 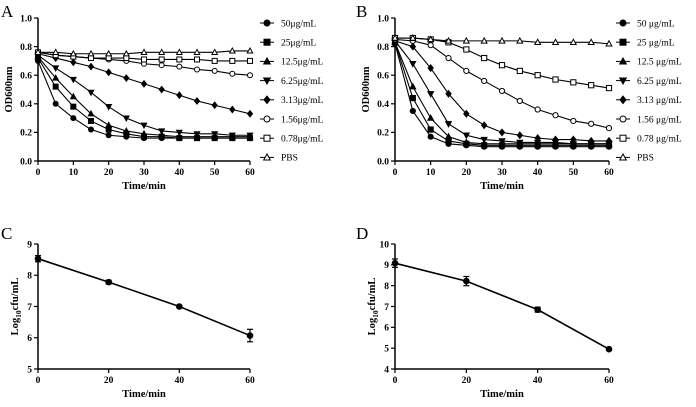 I want to click on legend-item-1-56-g-ml: 1.56μg/mL, so click(x=291, y=120).